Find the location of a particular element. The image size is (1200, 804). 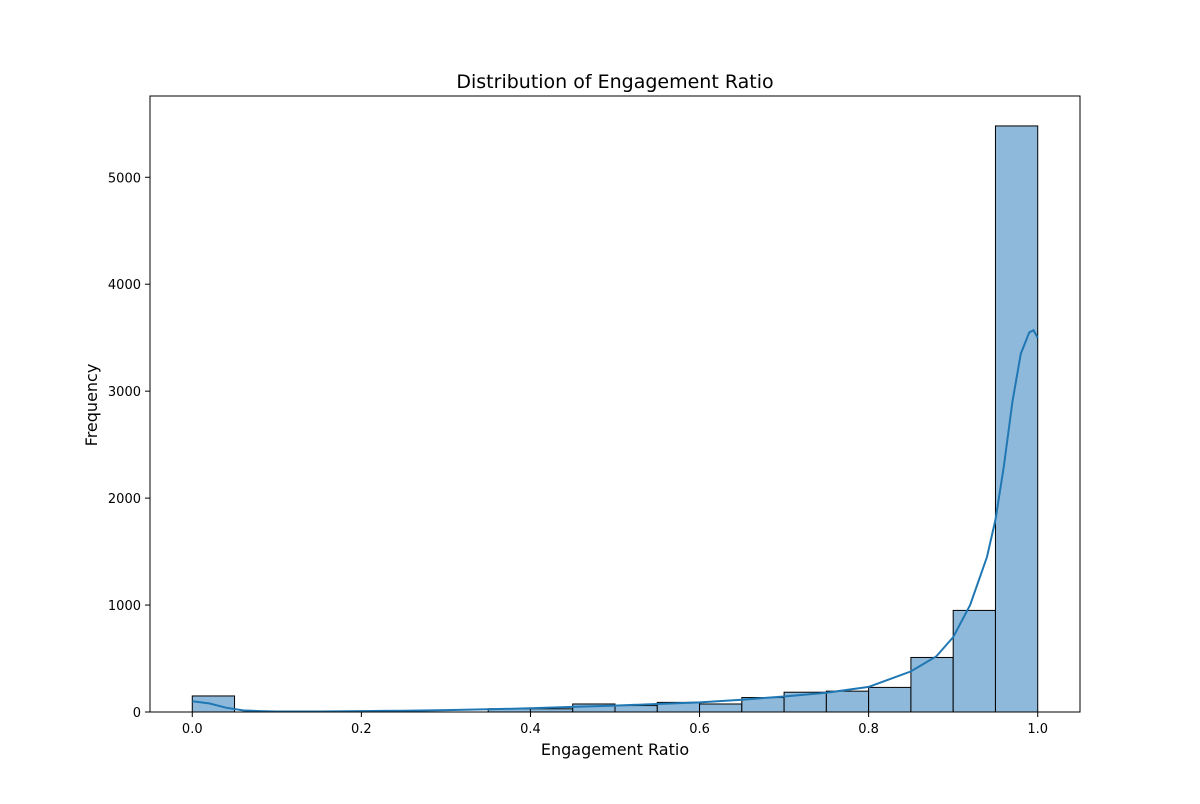

y-tick-label: 4000 is located at coordinates (124, 285).